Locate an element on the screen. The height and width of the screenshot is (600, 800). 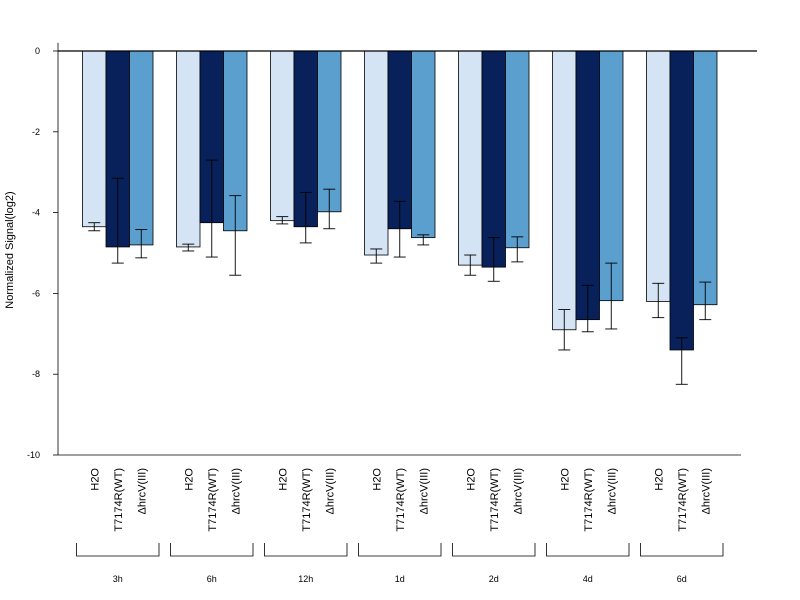
group-label: 4d is located at coordinates (588, 579).